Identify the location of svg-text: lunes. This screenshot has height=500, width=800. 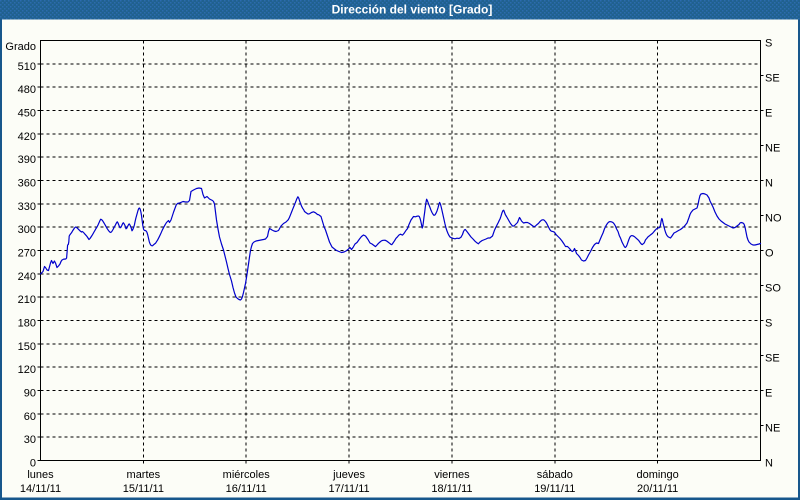
(40, 475).